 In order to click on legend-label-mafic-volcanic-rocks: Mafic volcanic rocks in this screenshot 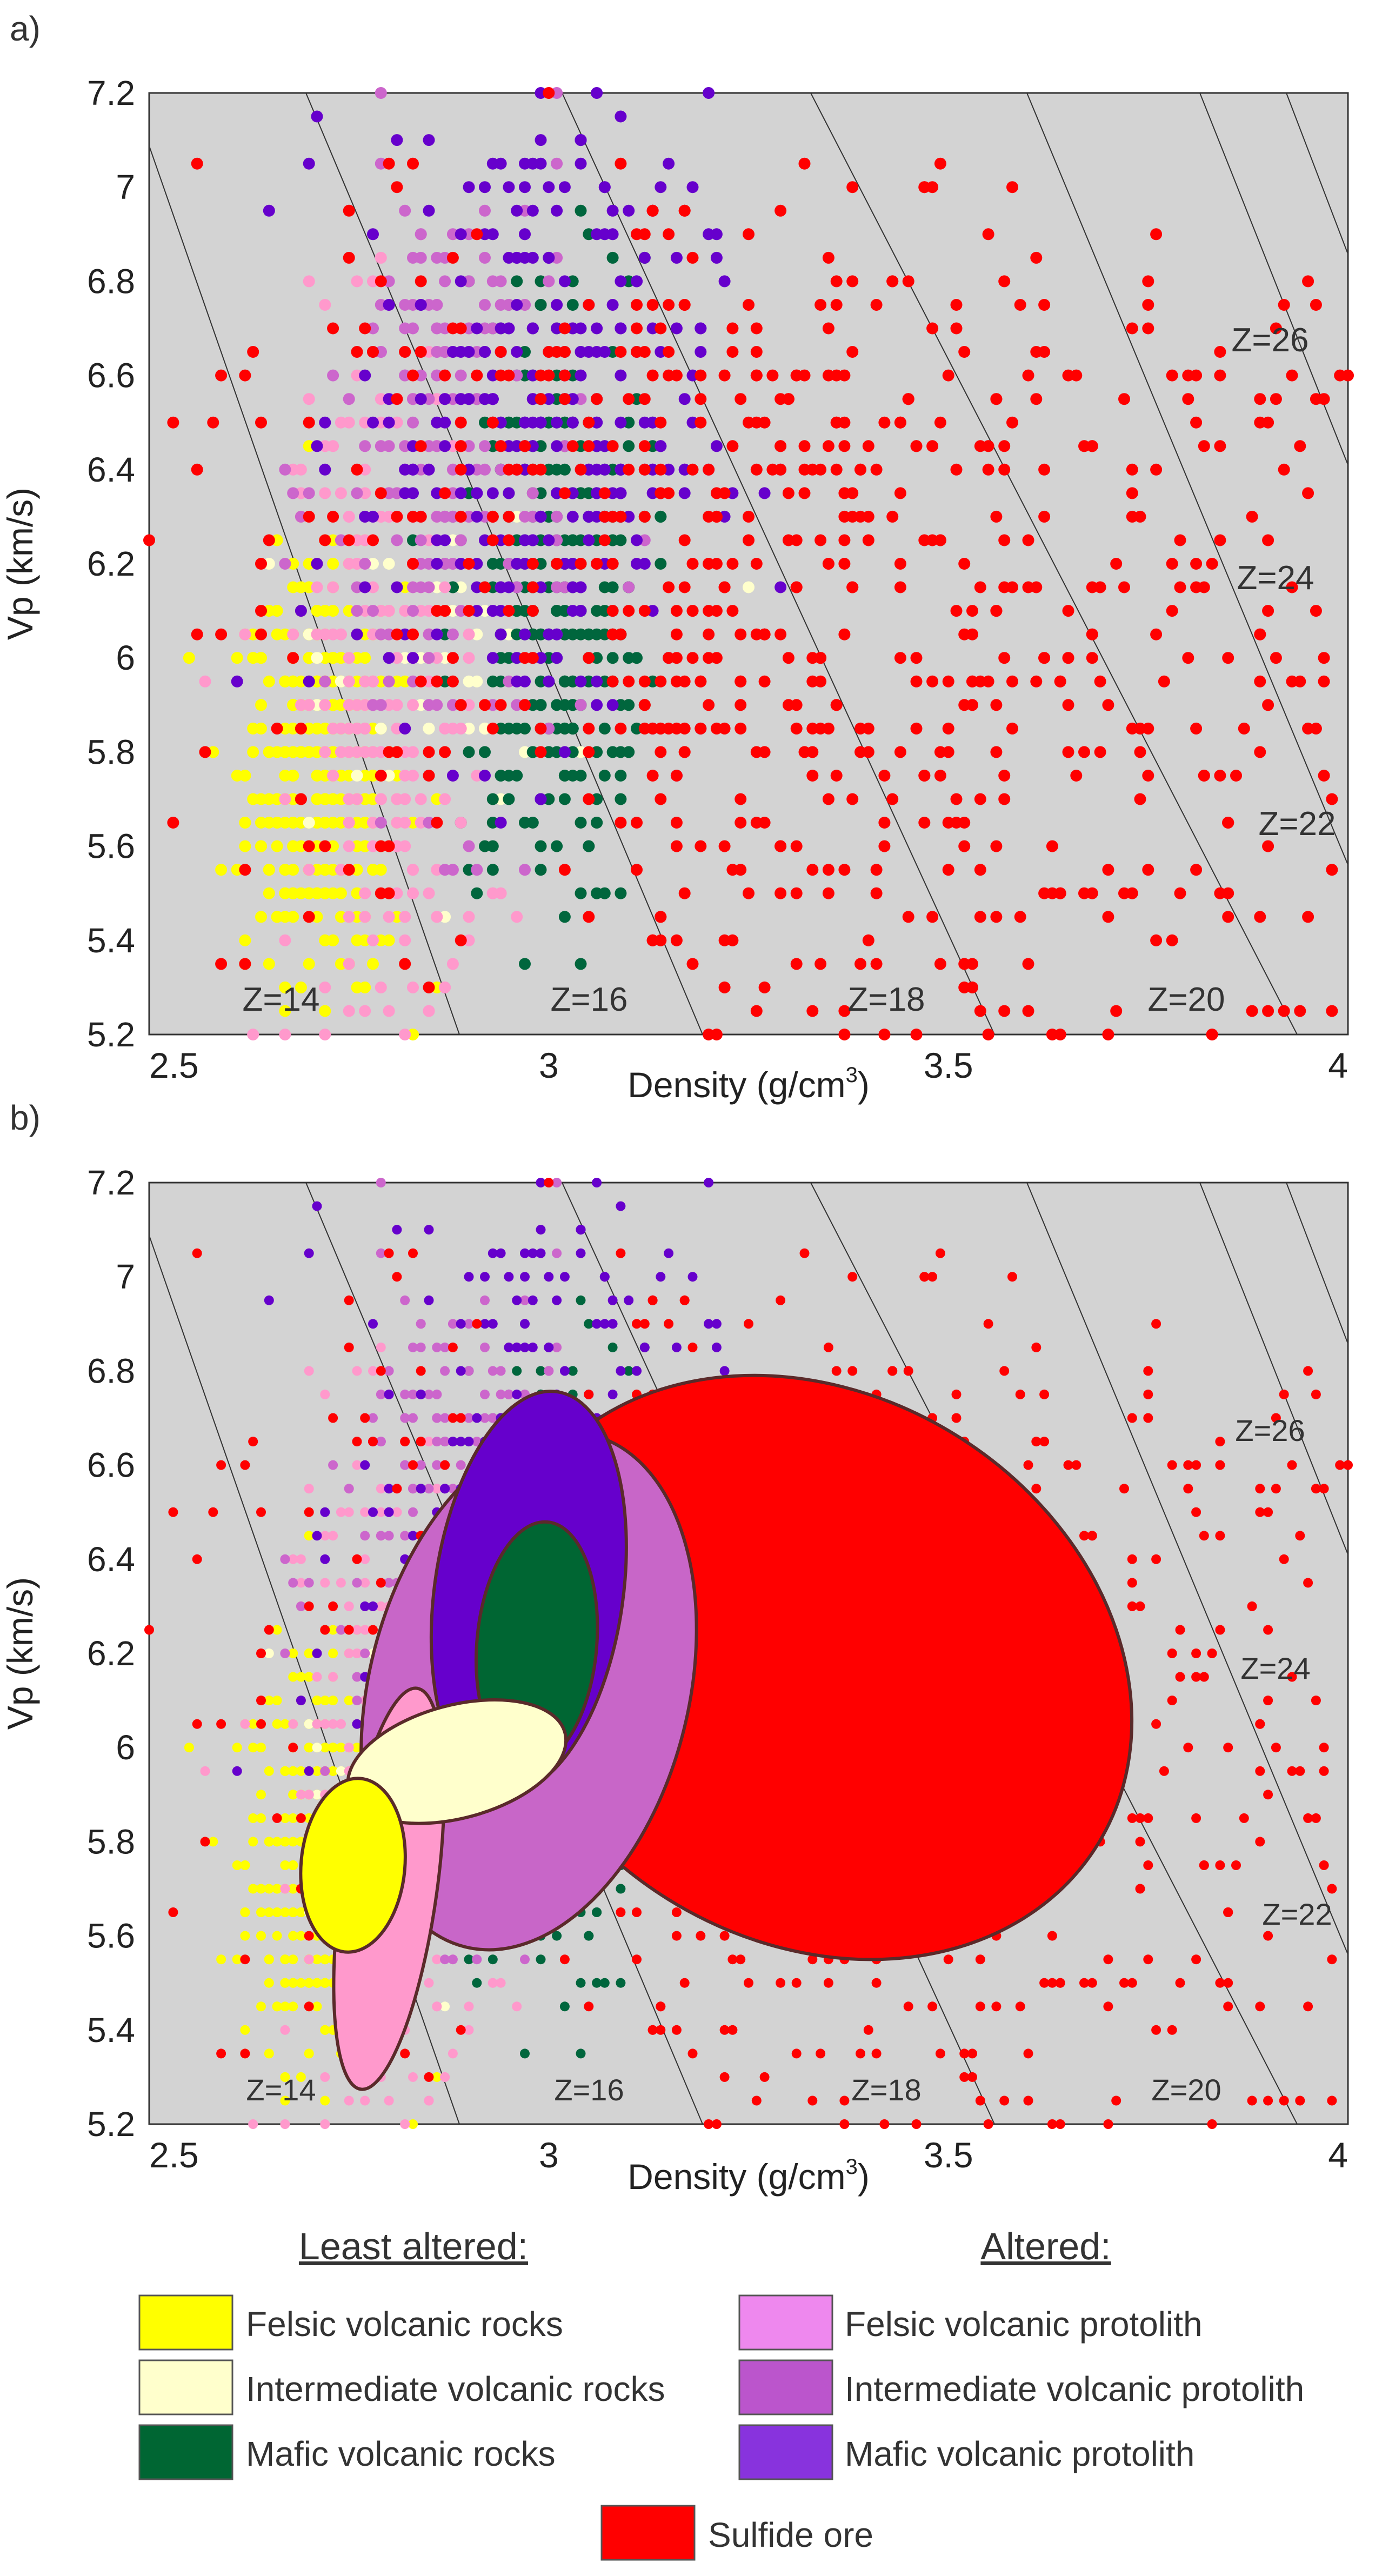, I will do `click(401, 2453)`.